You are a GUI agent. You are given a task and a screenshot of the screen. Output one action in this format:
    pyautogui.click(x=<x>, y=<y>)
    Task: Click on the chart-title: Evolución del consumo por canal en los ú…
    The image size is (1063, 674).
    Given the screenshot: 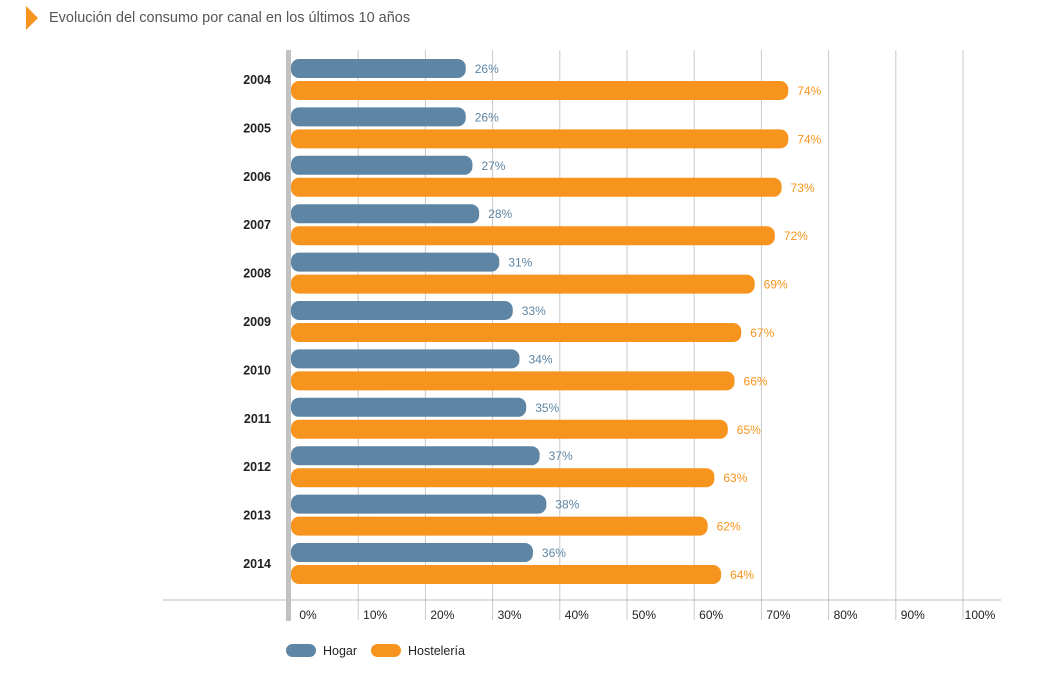 What is the action you would take?
    pyautogui.click(x=230, y=18)
    